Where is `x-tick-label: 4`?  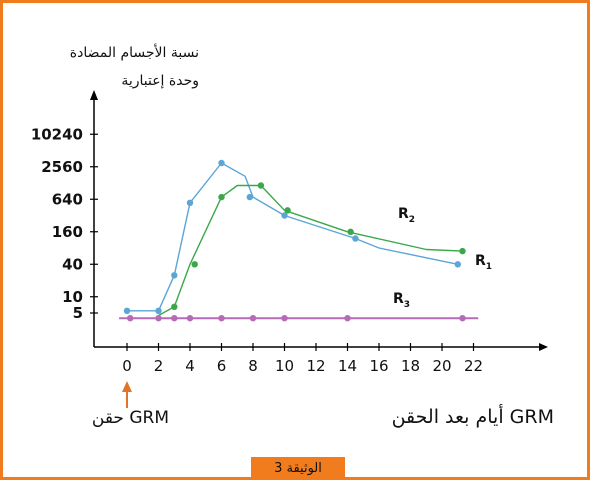
x-tick-label: 4 is located at coordinates (190, 366).